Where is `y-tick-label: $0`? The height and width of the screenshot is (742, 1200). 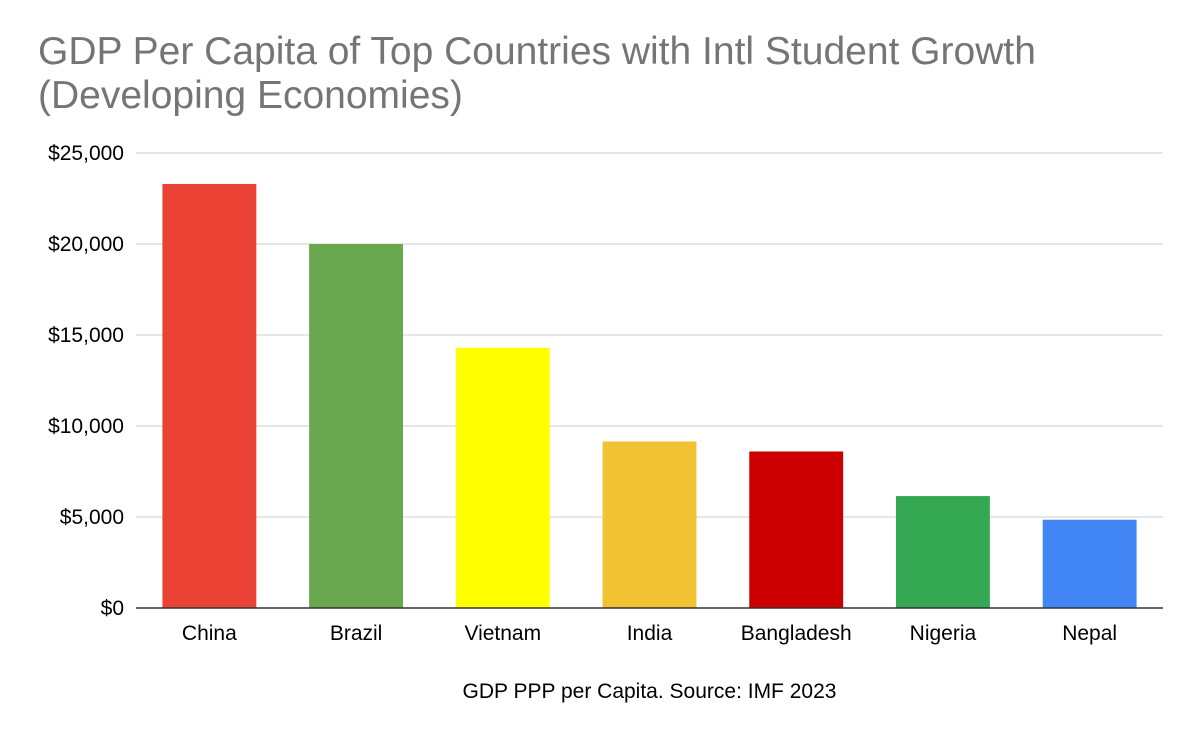 y-tick-label: $0 is located at coordinates (112, 608).